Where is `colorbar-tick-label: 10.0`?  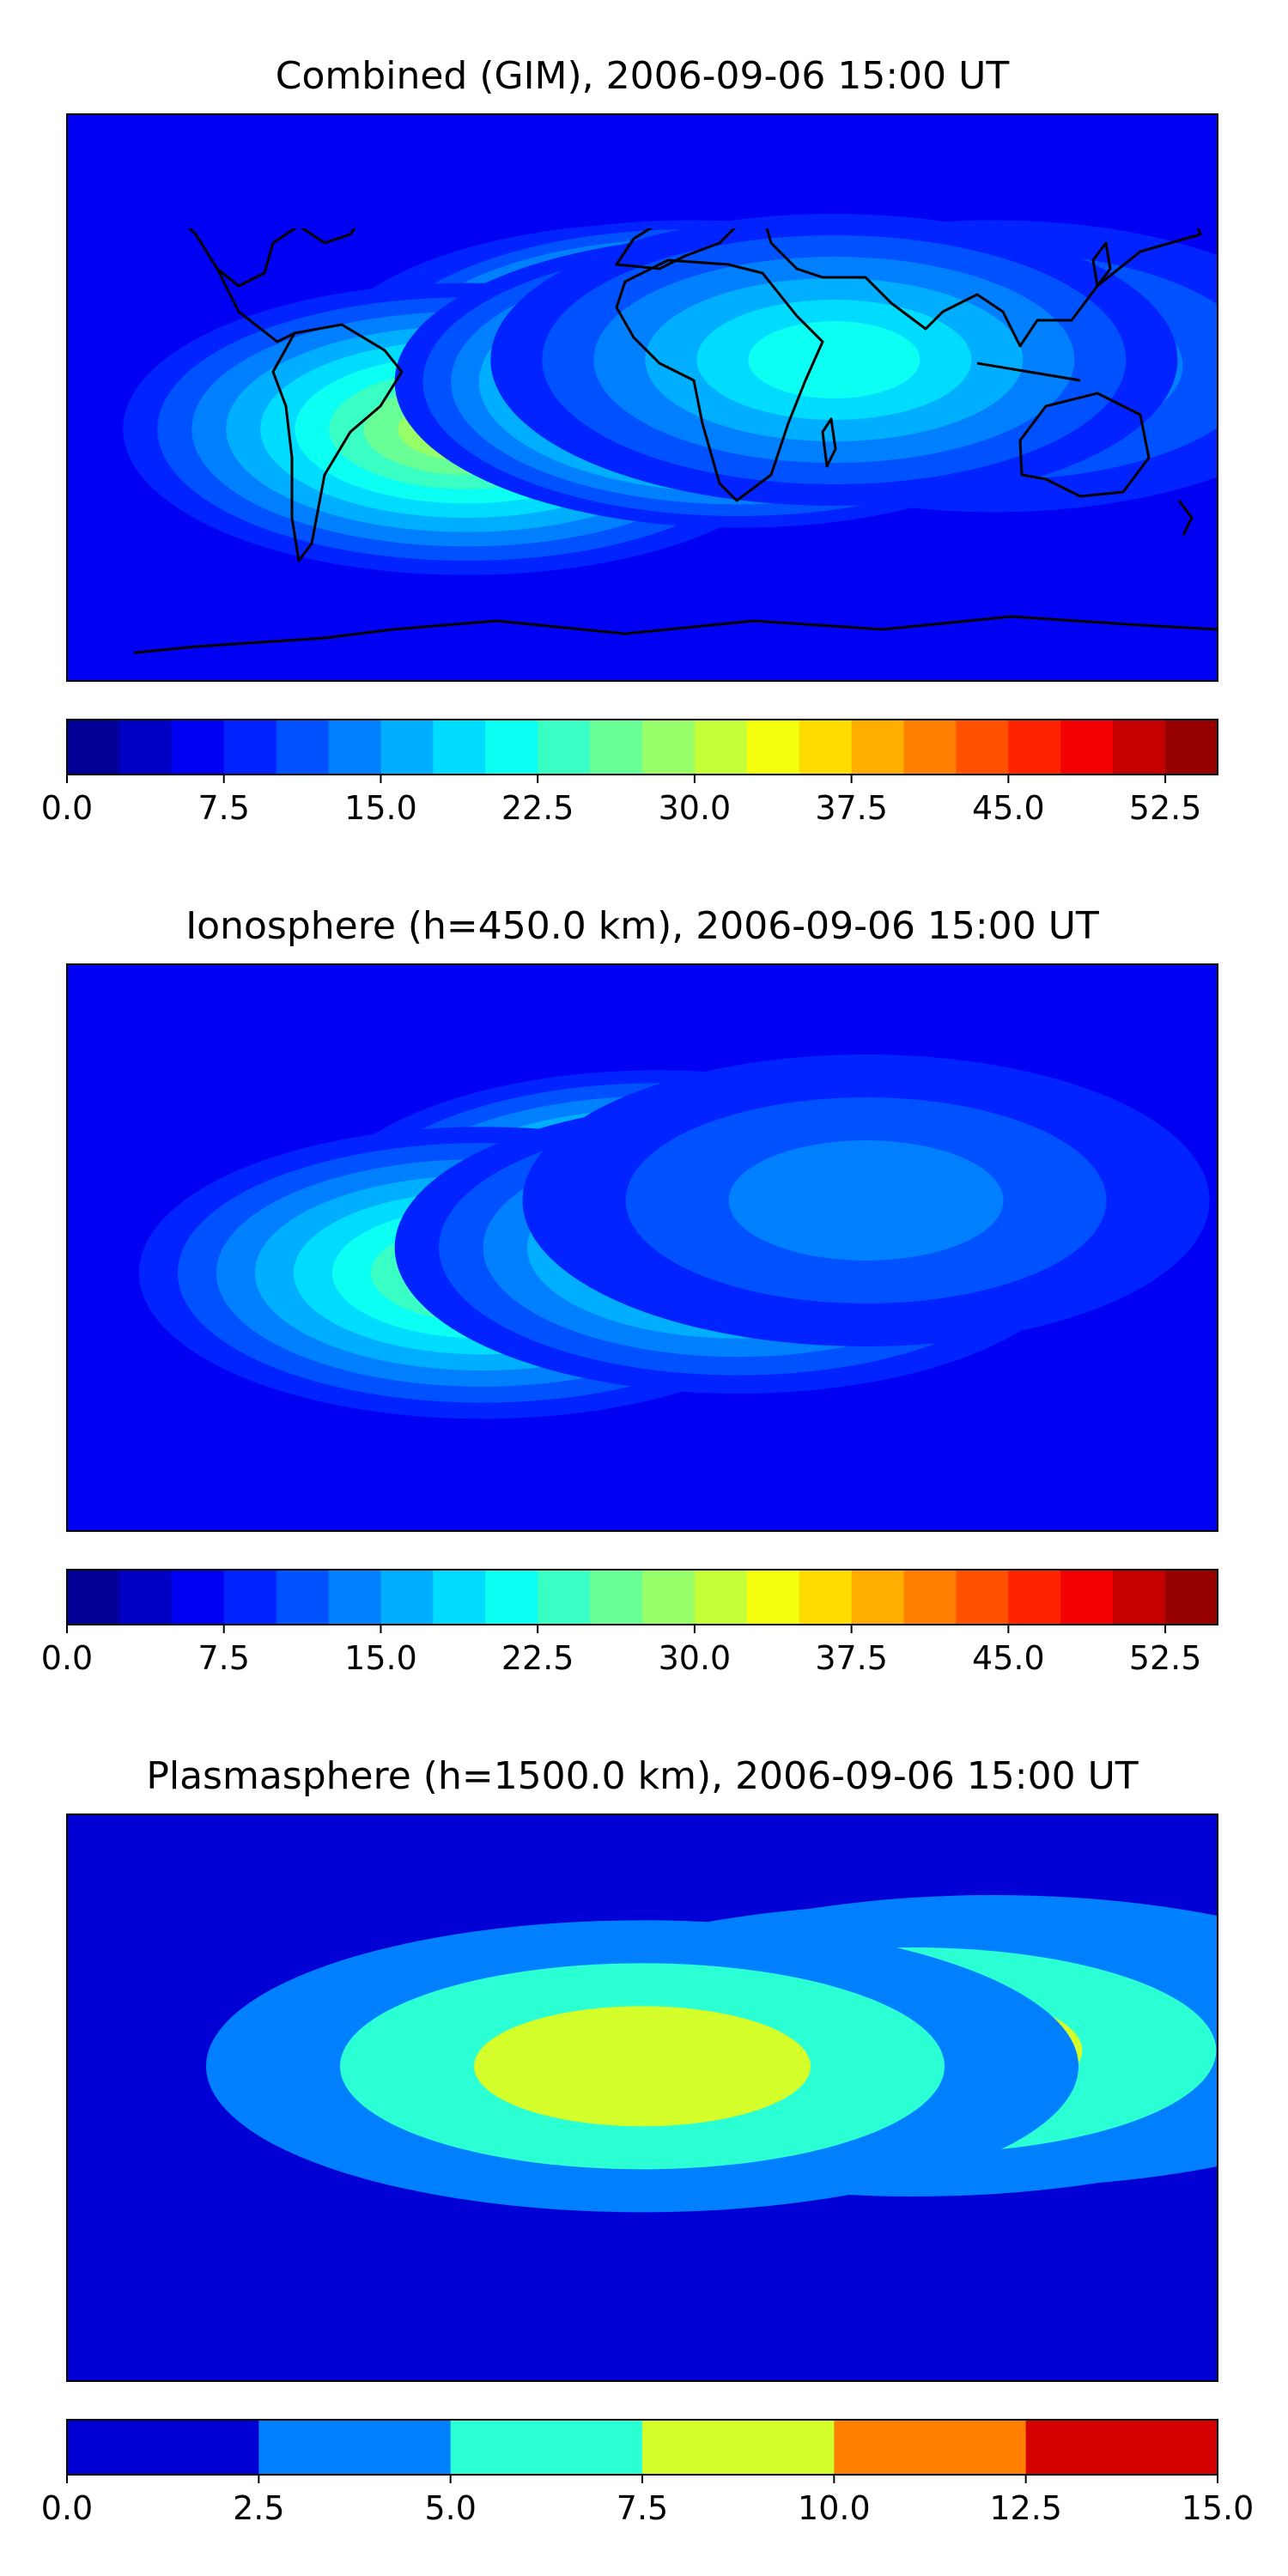
colorbar-tick-label: 10.0 is located at coordinates (834, 2508).